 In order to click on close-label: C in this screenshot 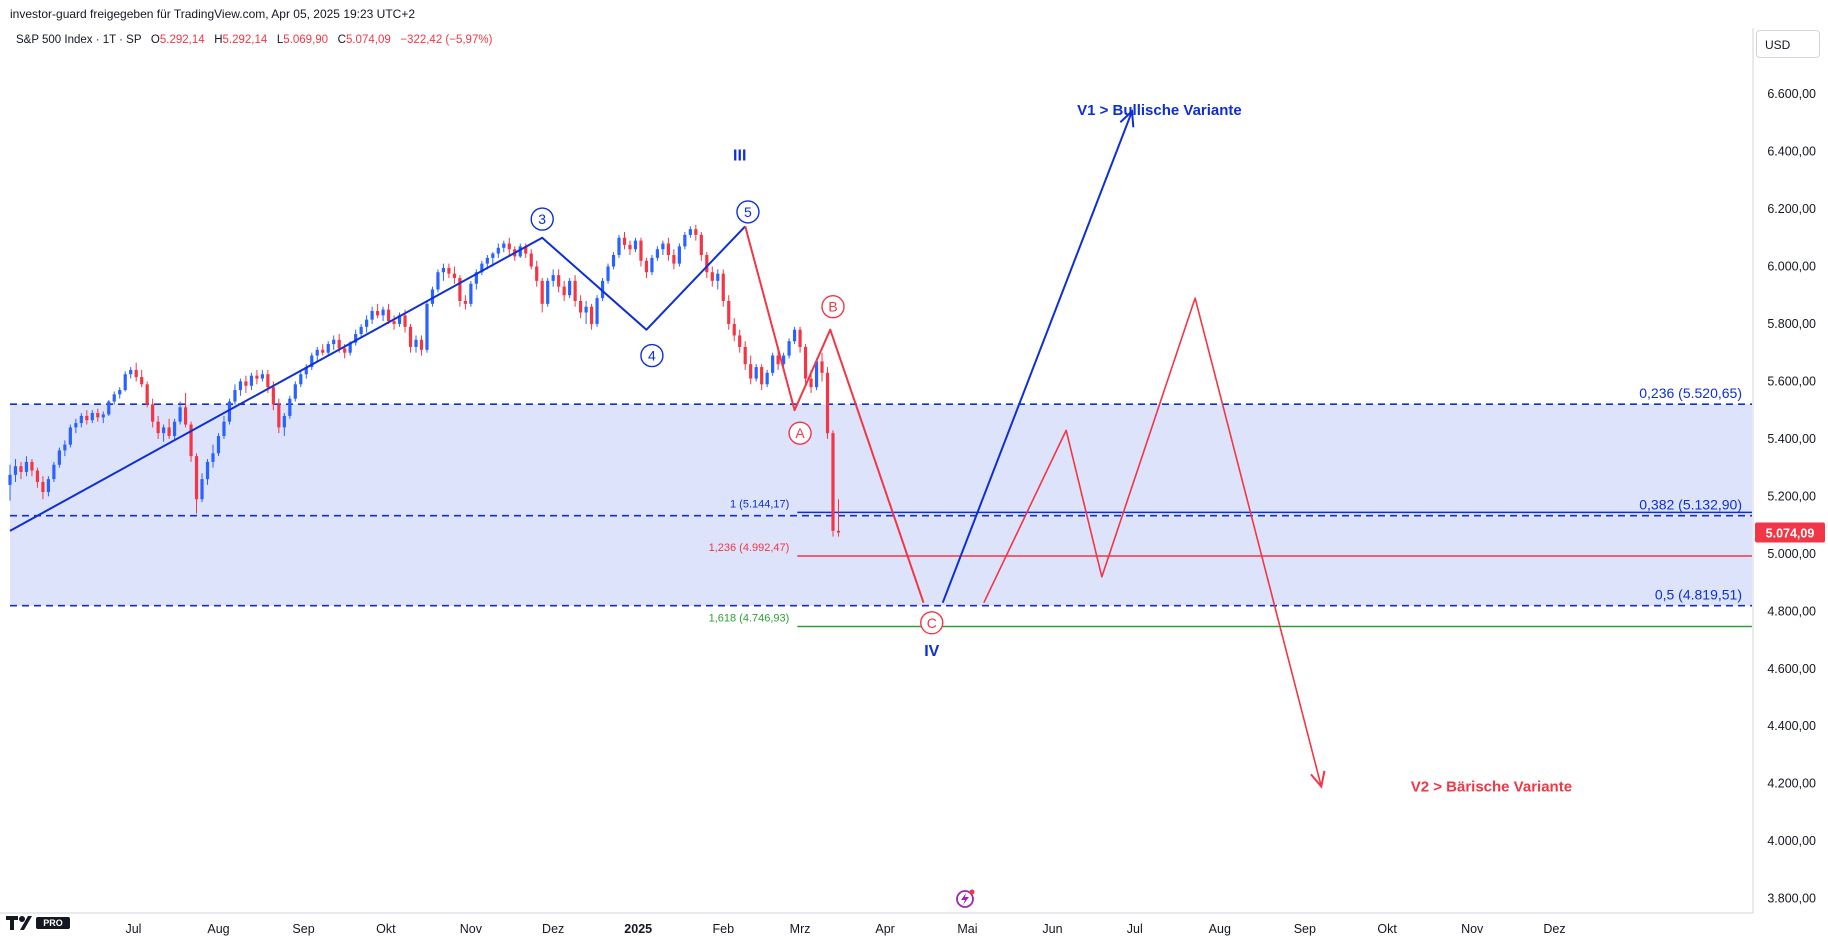, I will do `click(341, 40)`.